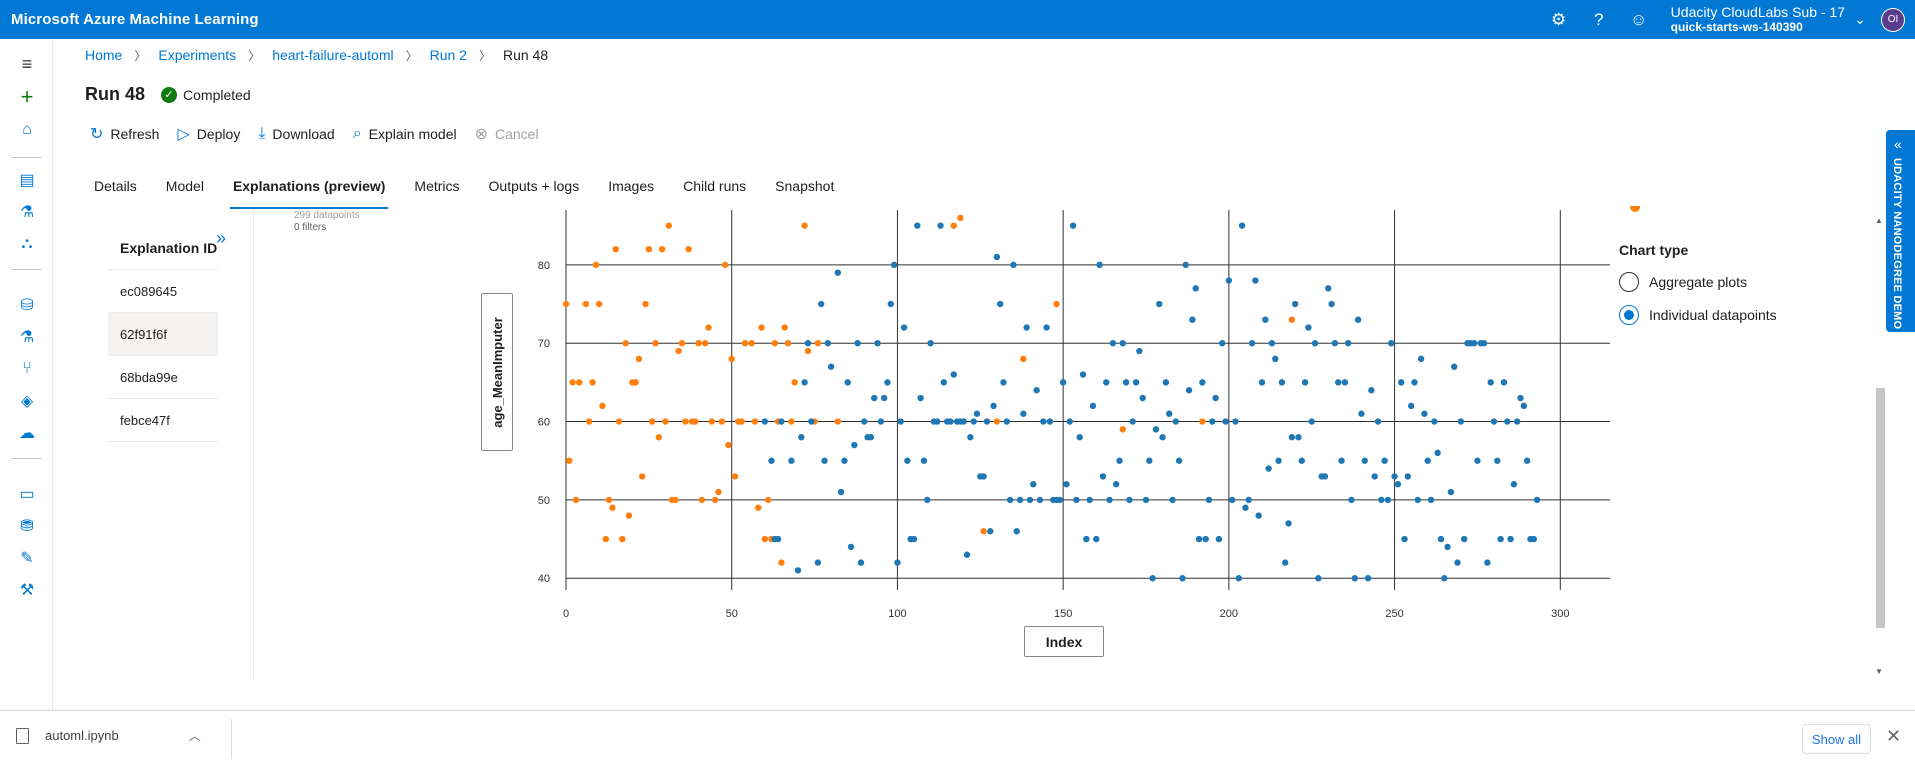 This screenshot has height=766, width=1915. Describe the element at coordinates (715, 186) in the screenshot. I see `tab-child-runs: Child runs` at that location.